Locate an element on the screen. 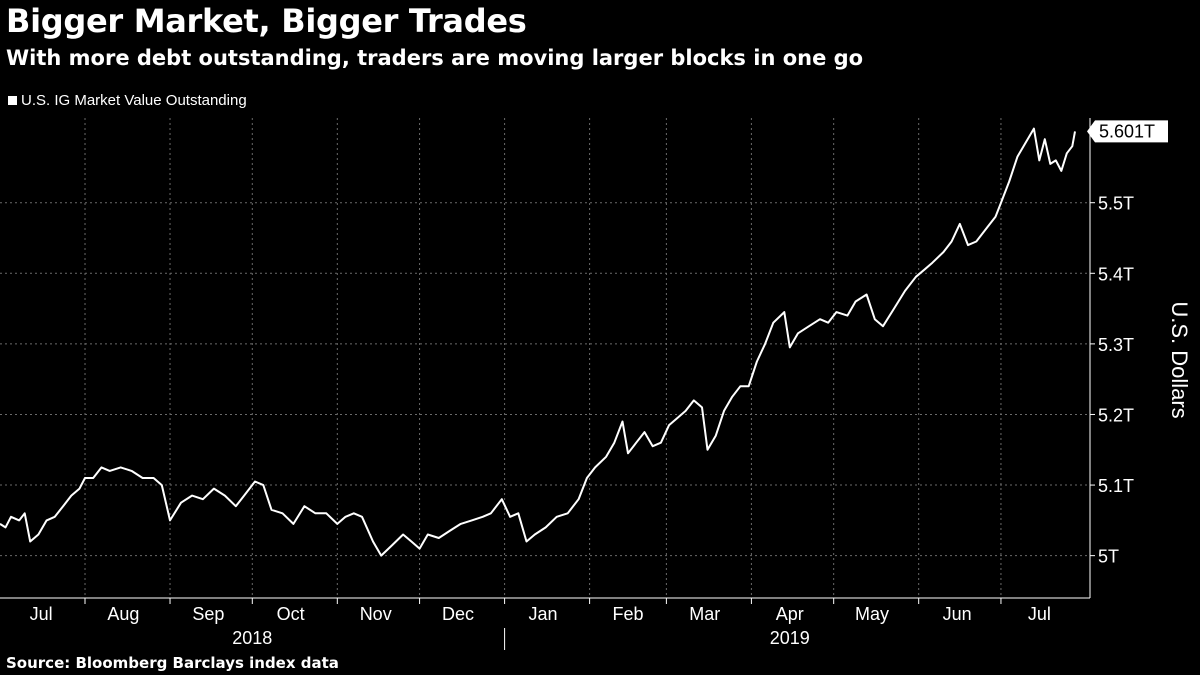 The height and width of the screenshot is (675, 1200). x-tick-label: Jan is located at coordinates (542, 614).